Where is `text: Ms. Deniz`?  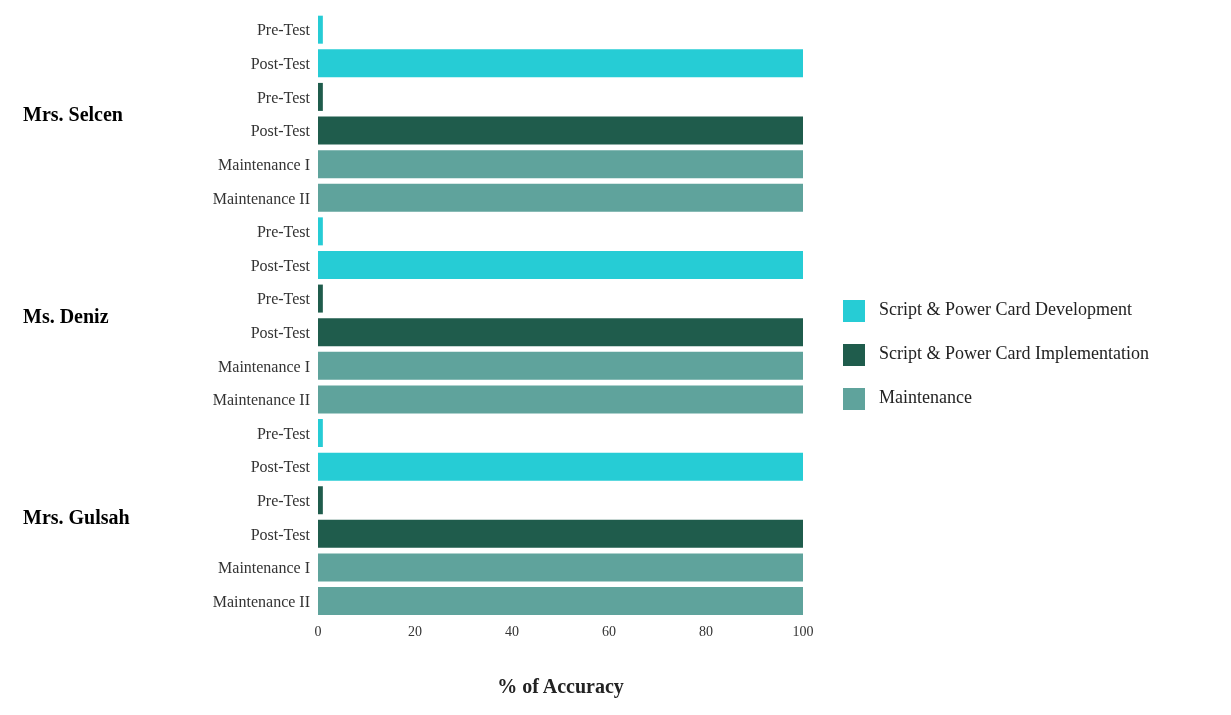
text: Ms. Deniz is located at coordinates (66, 315).